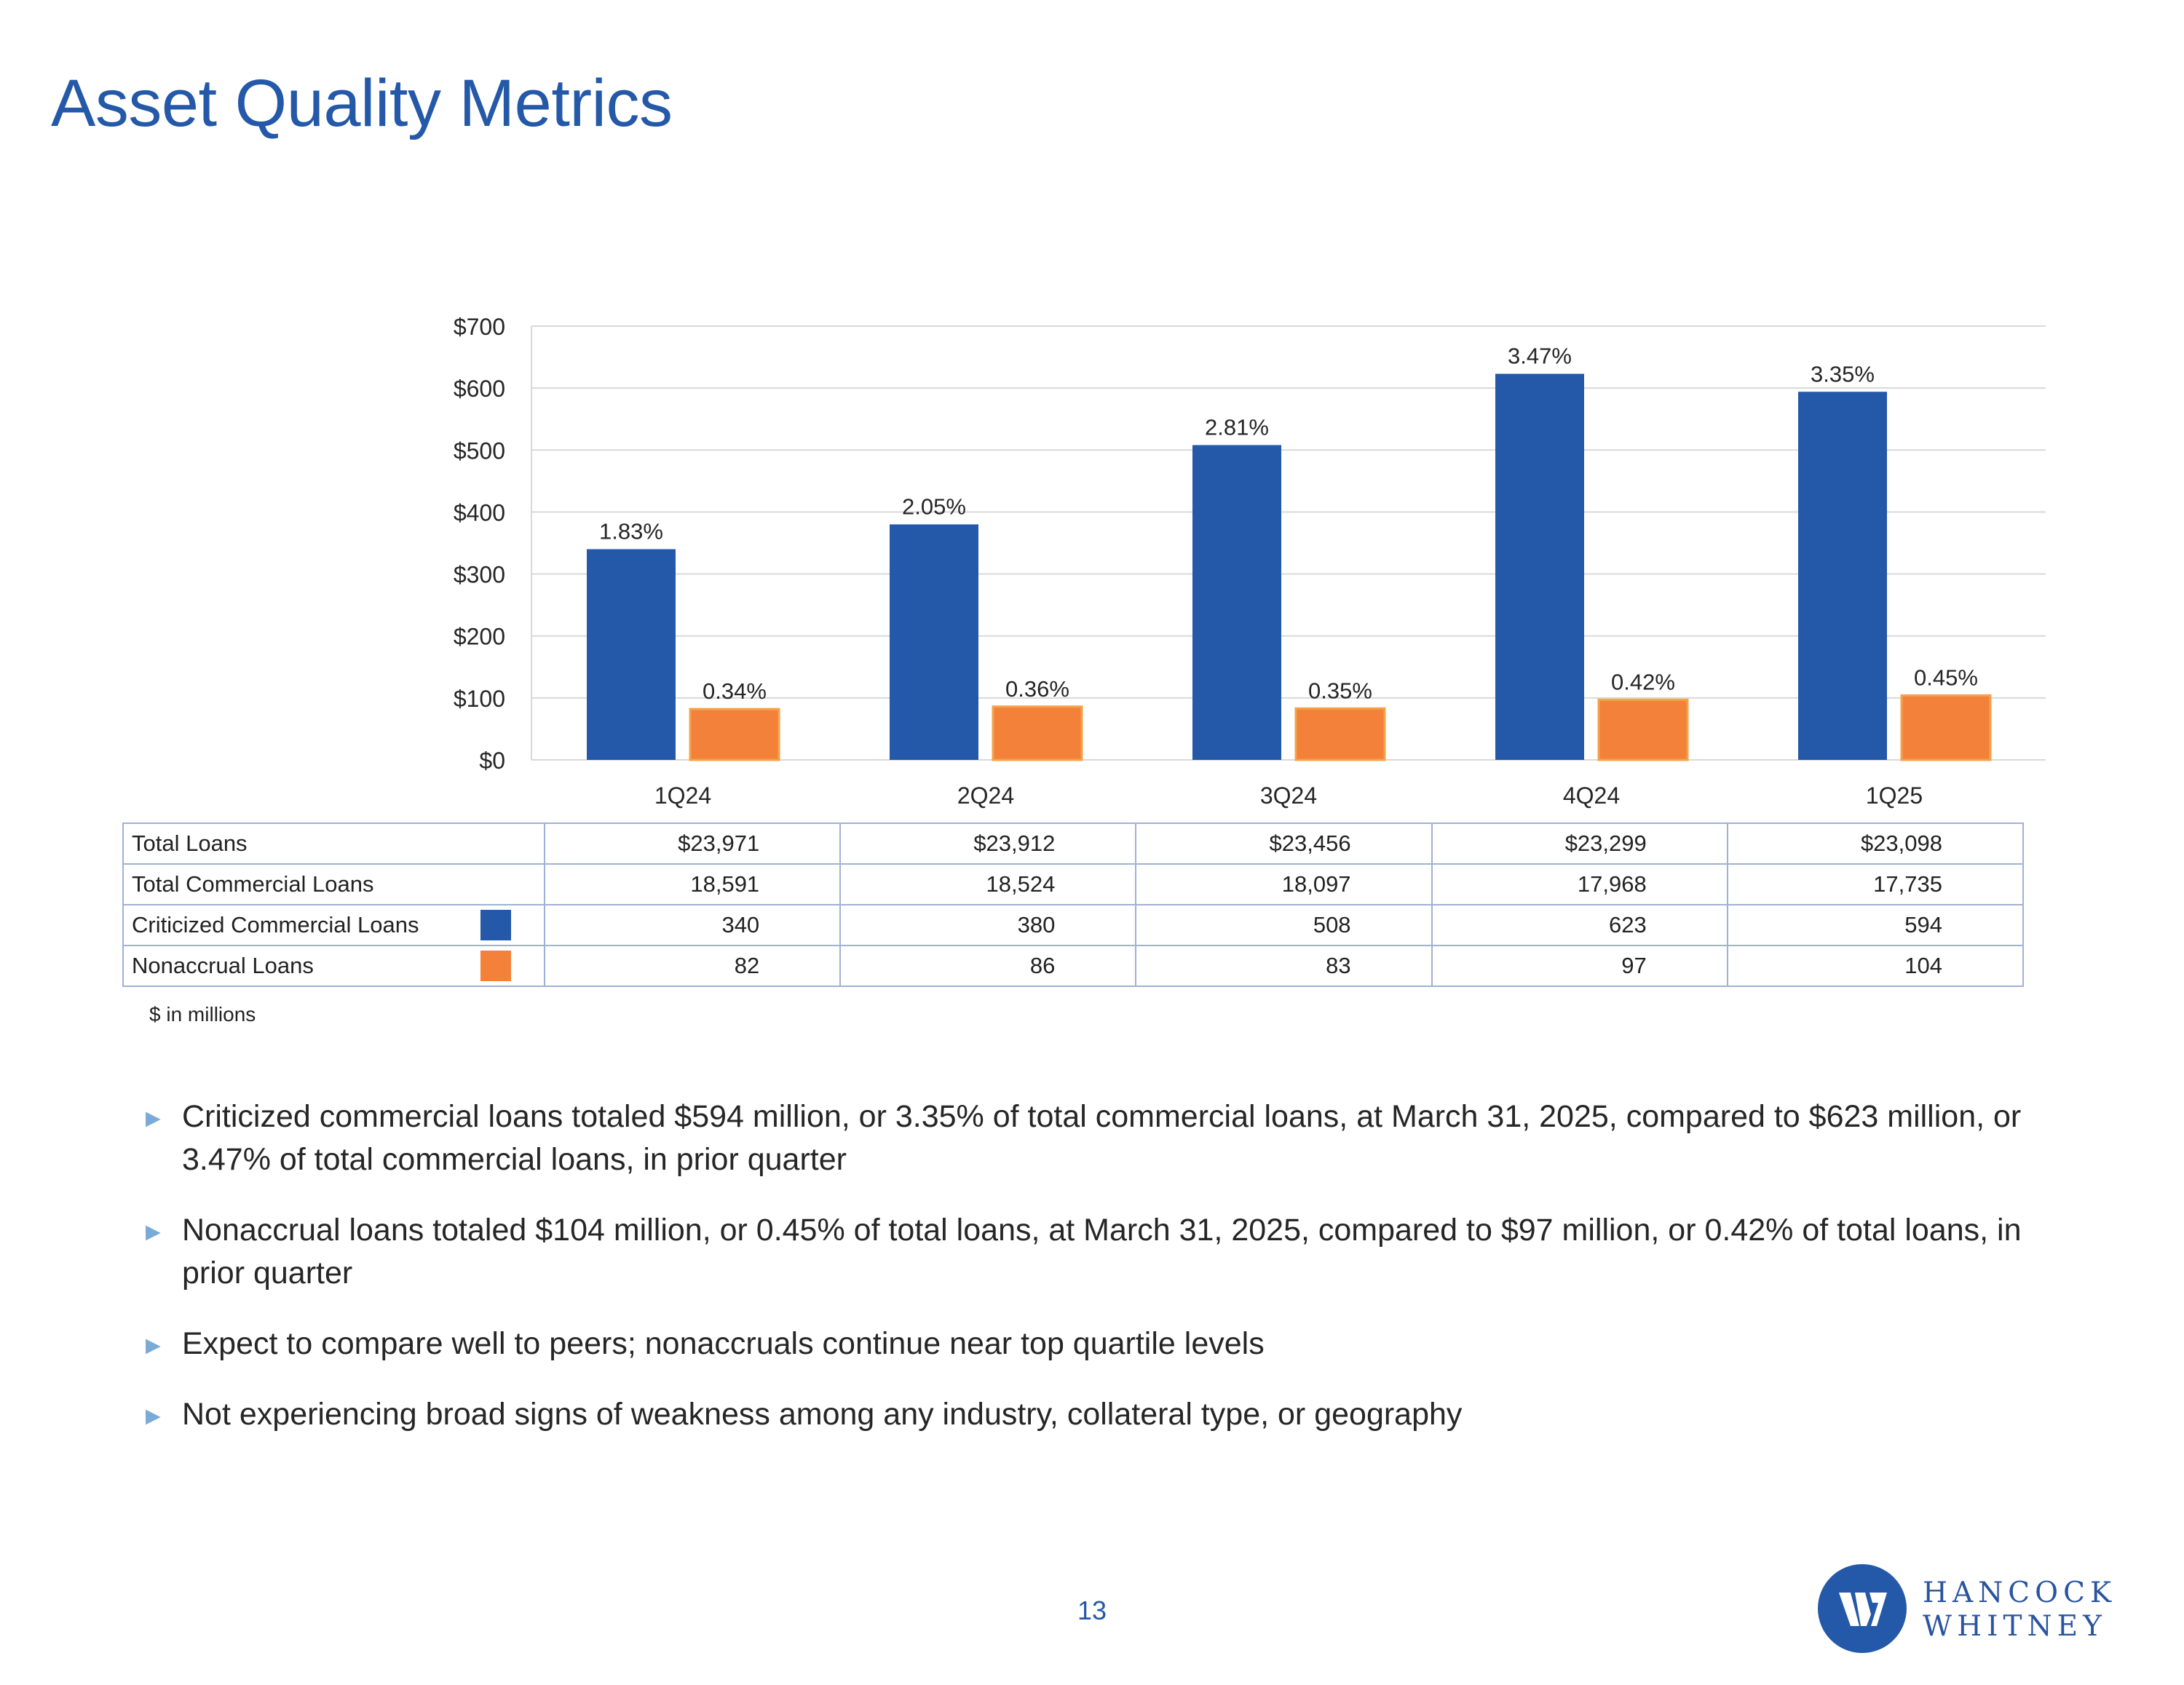 The width and height of the screenshot is (2184, 1685). What do you see at coordinates (988, 843) in the screenshot?
I see `table-cell: $23,912` at bounding box center [988, 843].